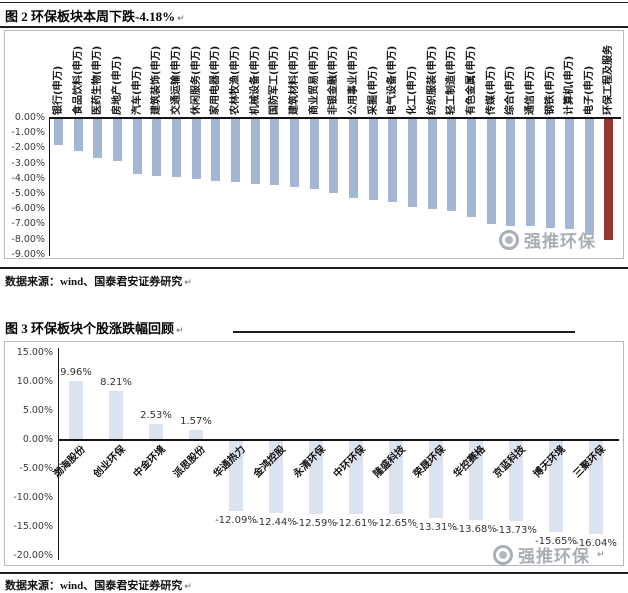 The width and height of the screenshot is (628, 593). What do you see at coordinates (94, 586) in the screenshot?
I see `figure3-source-text: 数据来源：wind、国泰君安证券研究` at bounding box center [94, 586].